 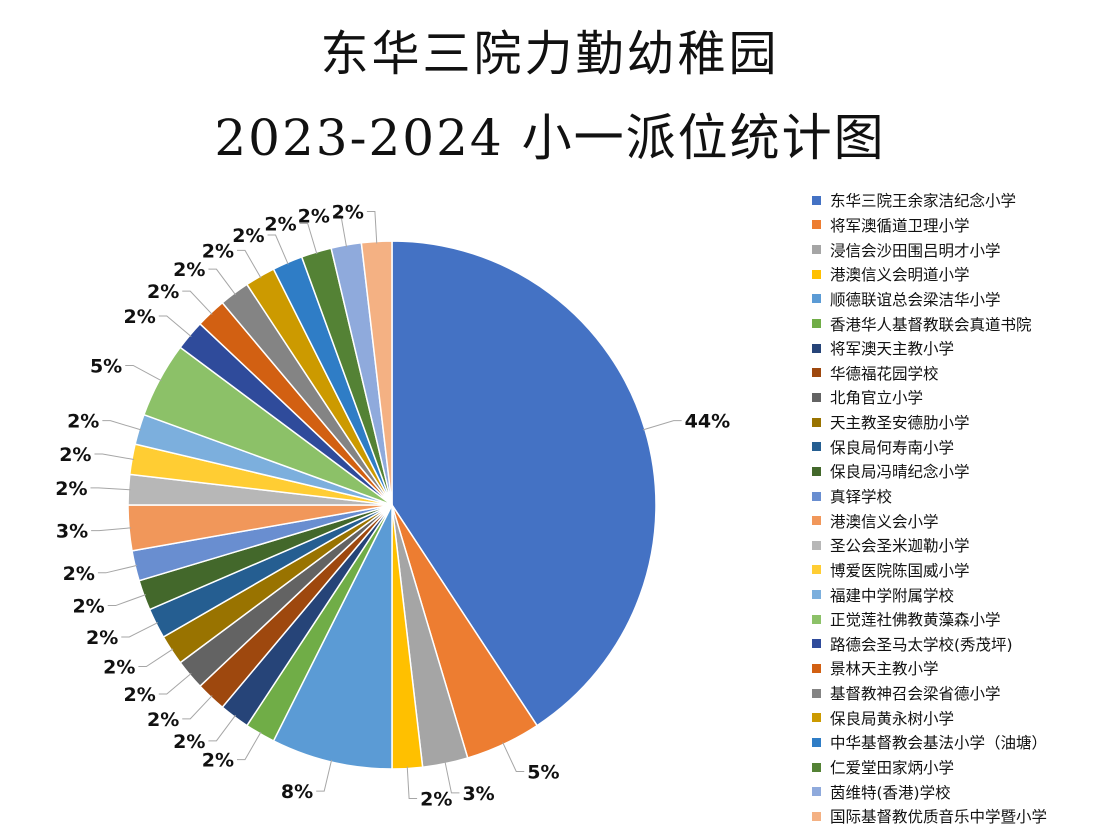 What do you see at coordinates (929, 446) in the screenshot?
I see `legend-item-10: 保良局何寿南小学` at bounding box center [929, 446].